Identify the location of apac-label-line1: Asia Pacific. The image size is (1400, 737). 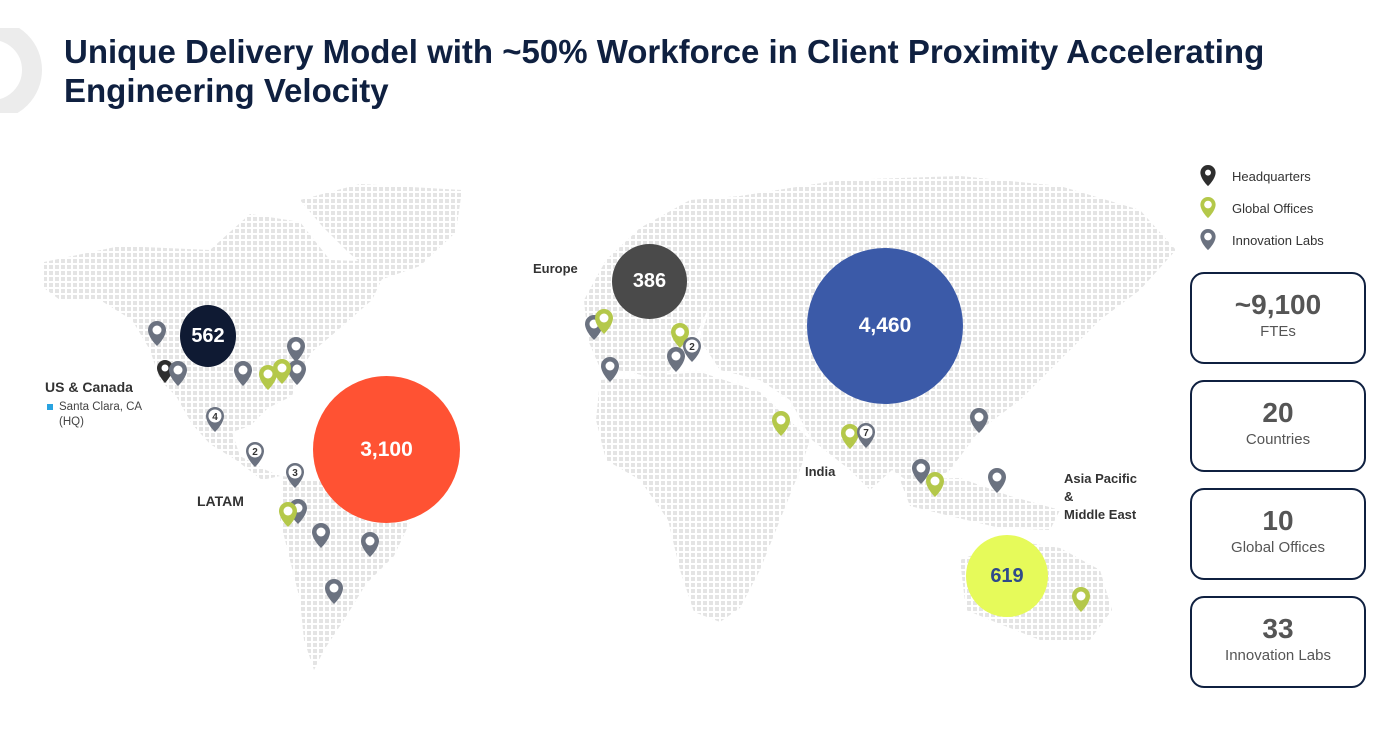
(1100, 478).